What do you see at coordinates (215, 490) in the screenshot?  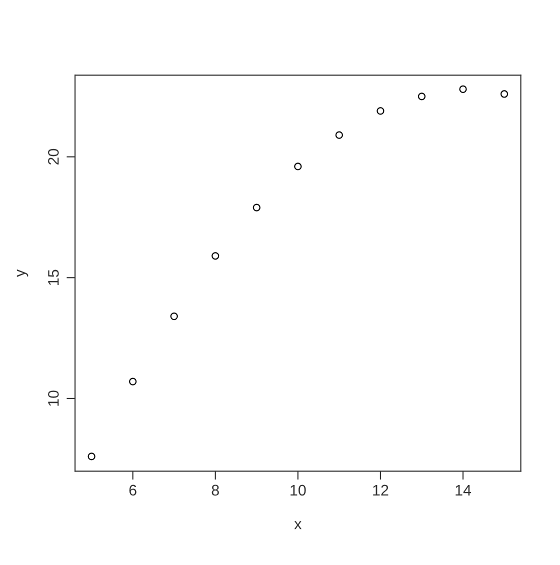 I see `x-tick-label: 8` at bounding box center [215, 490].